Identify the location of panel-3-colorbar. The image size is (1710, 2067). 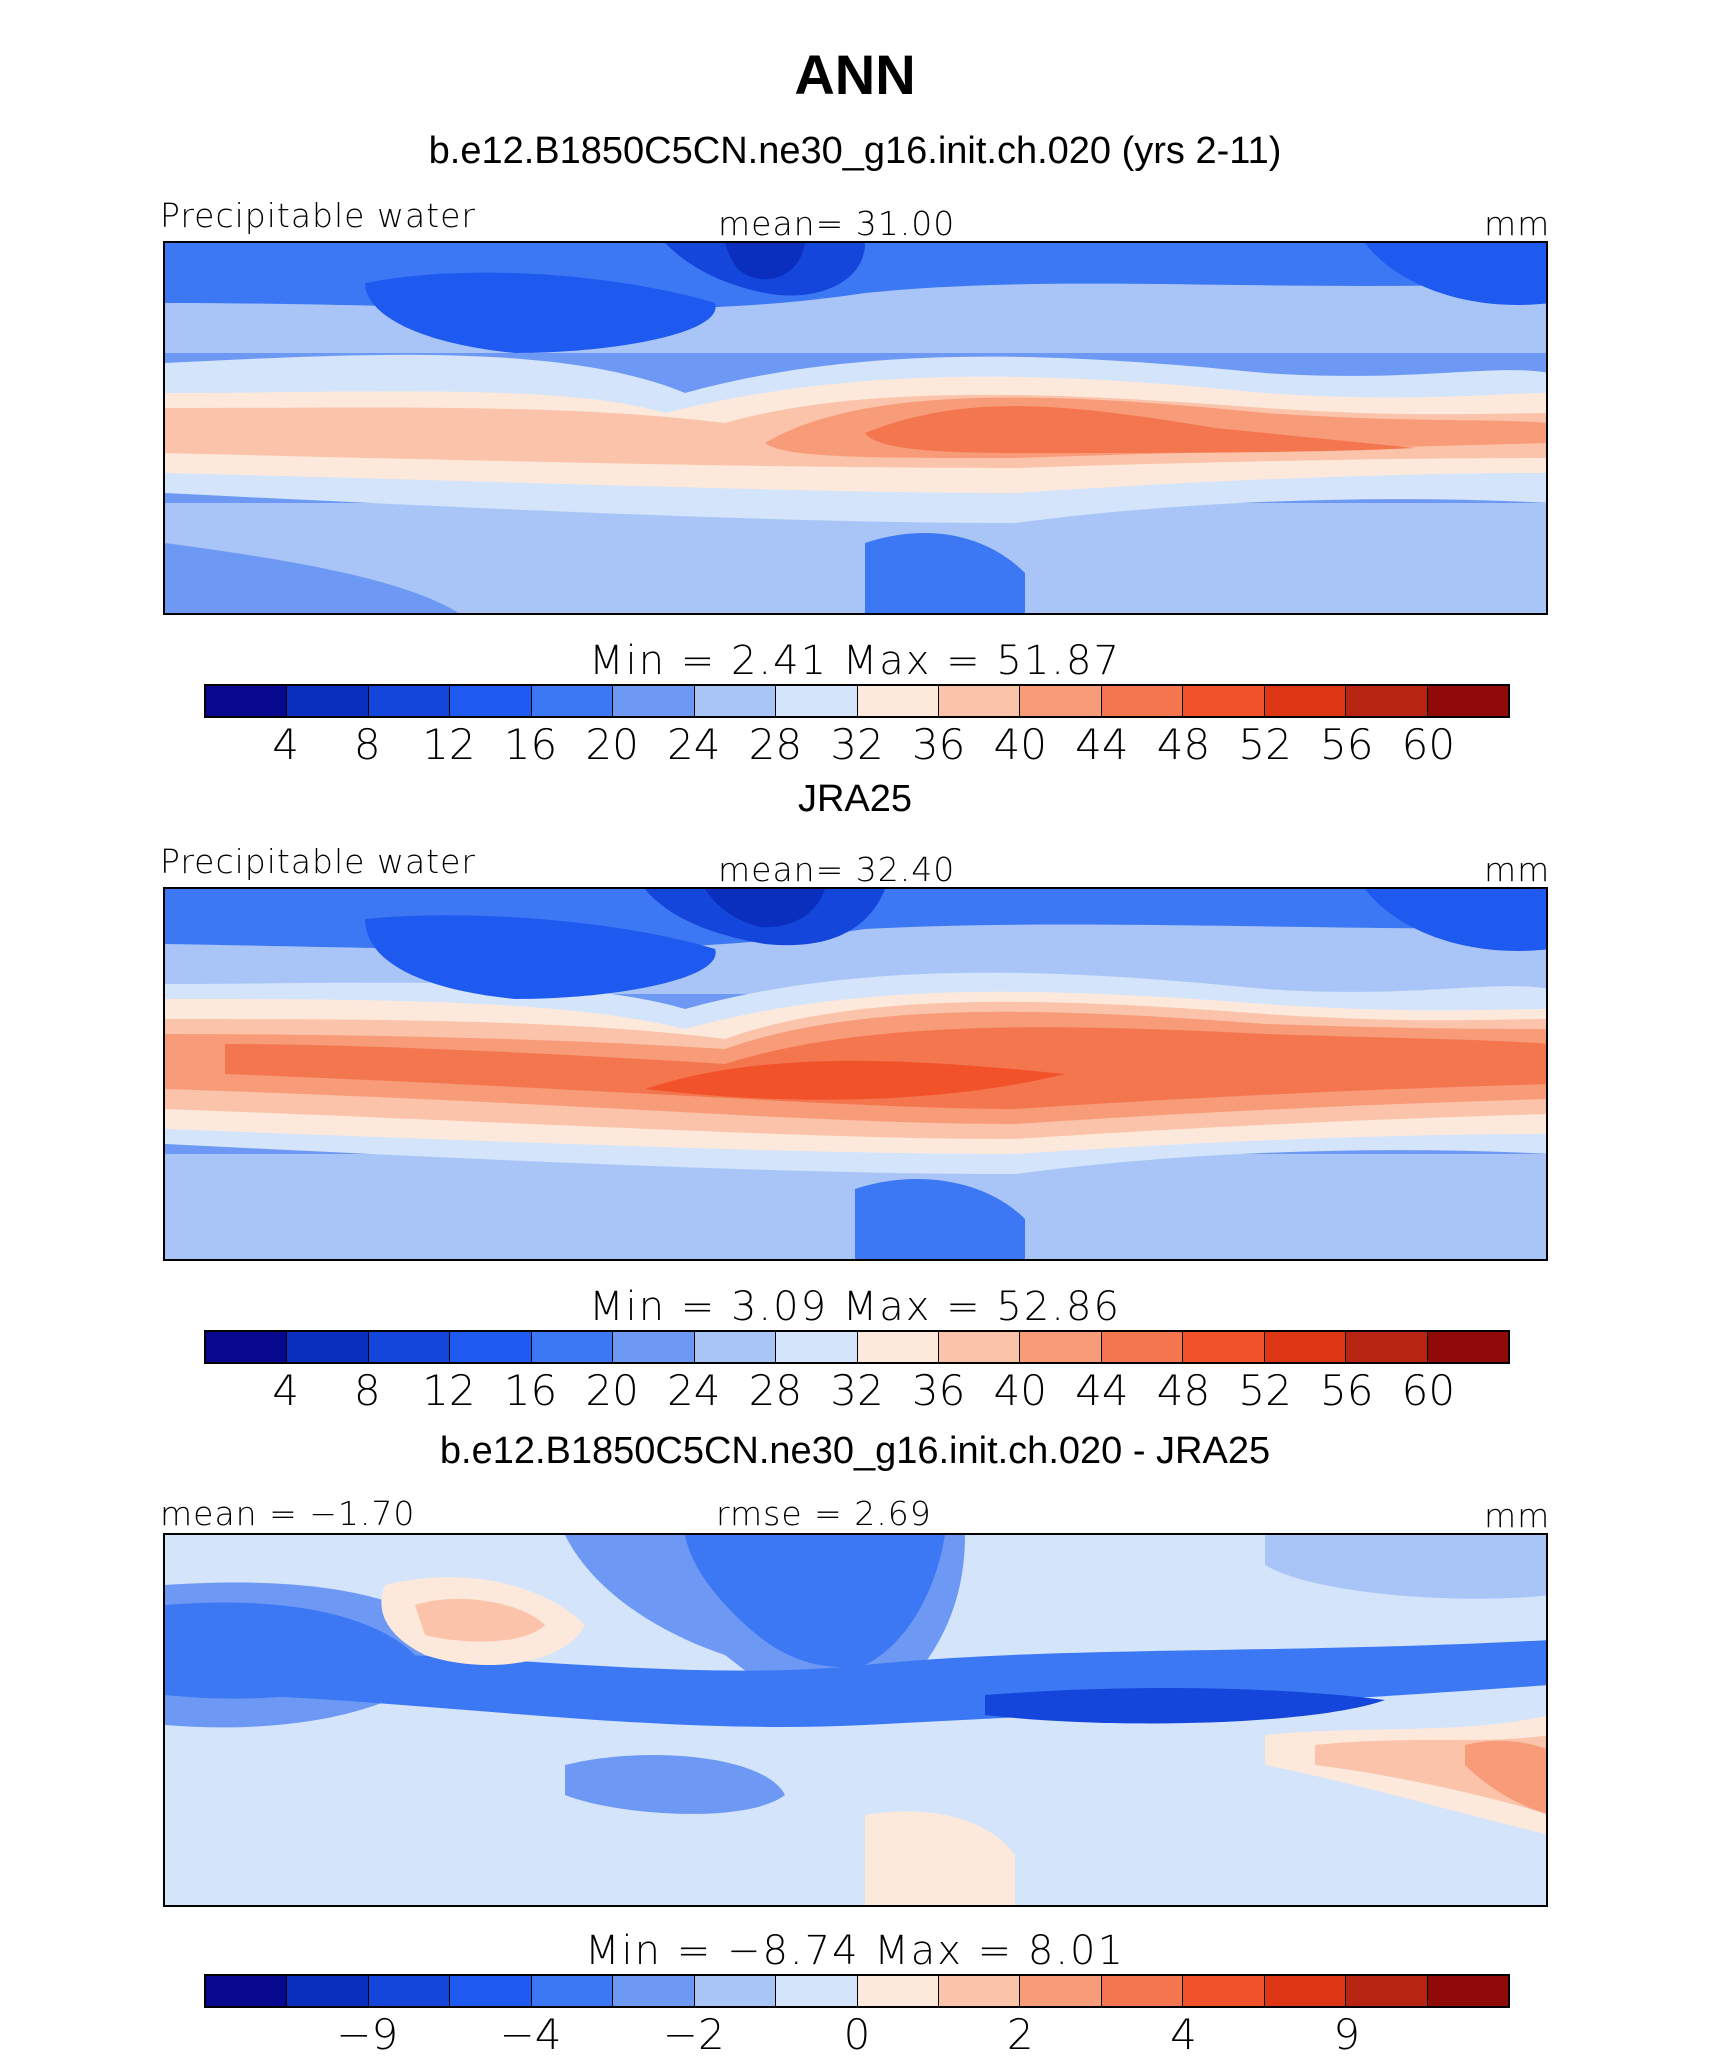
(857, 1991).